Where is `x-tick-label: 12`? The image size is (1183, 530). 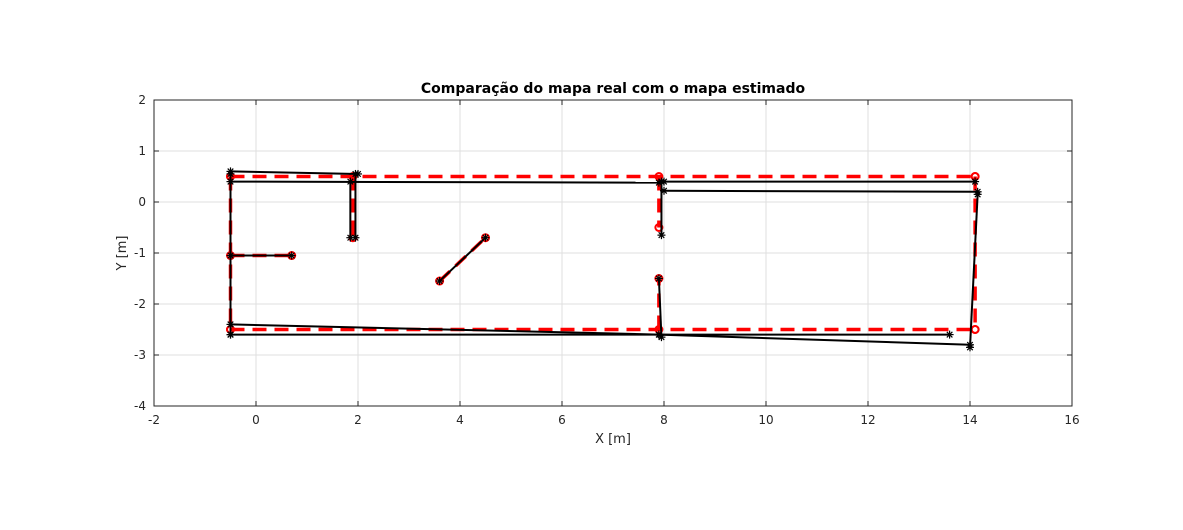 x-tick-label: 12 is located at coordinates (867, 420).